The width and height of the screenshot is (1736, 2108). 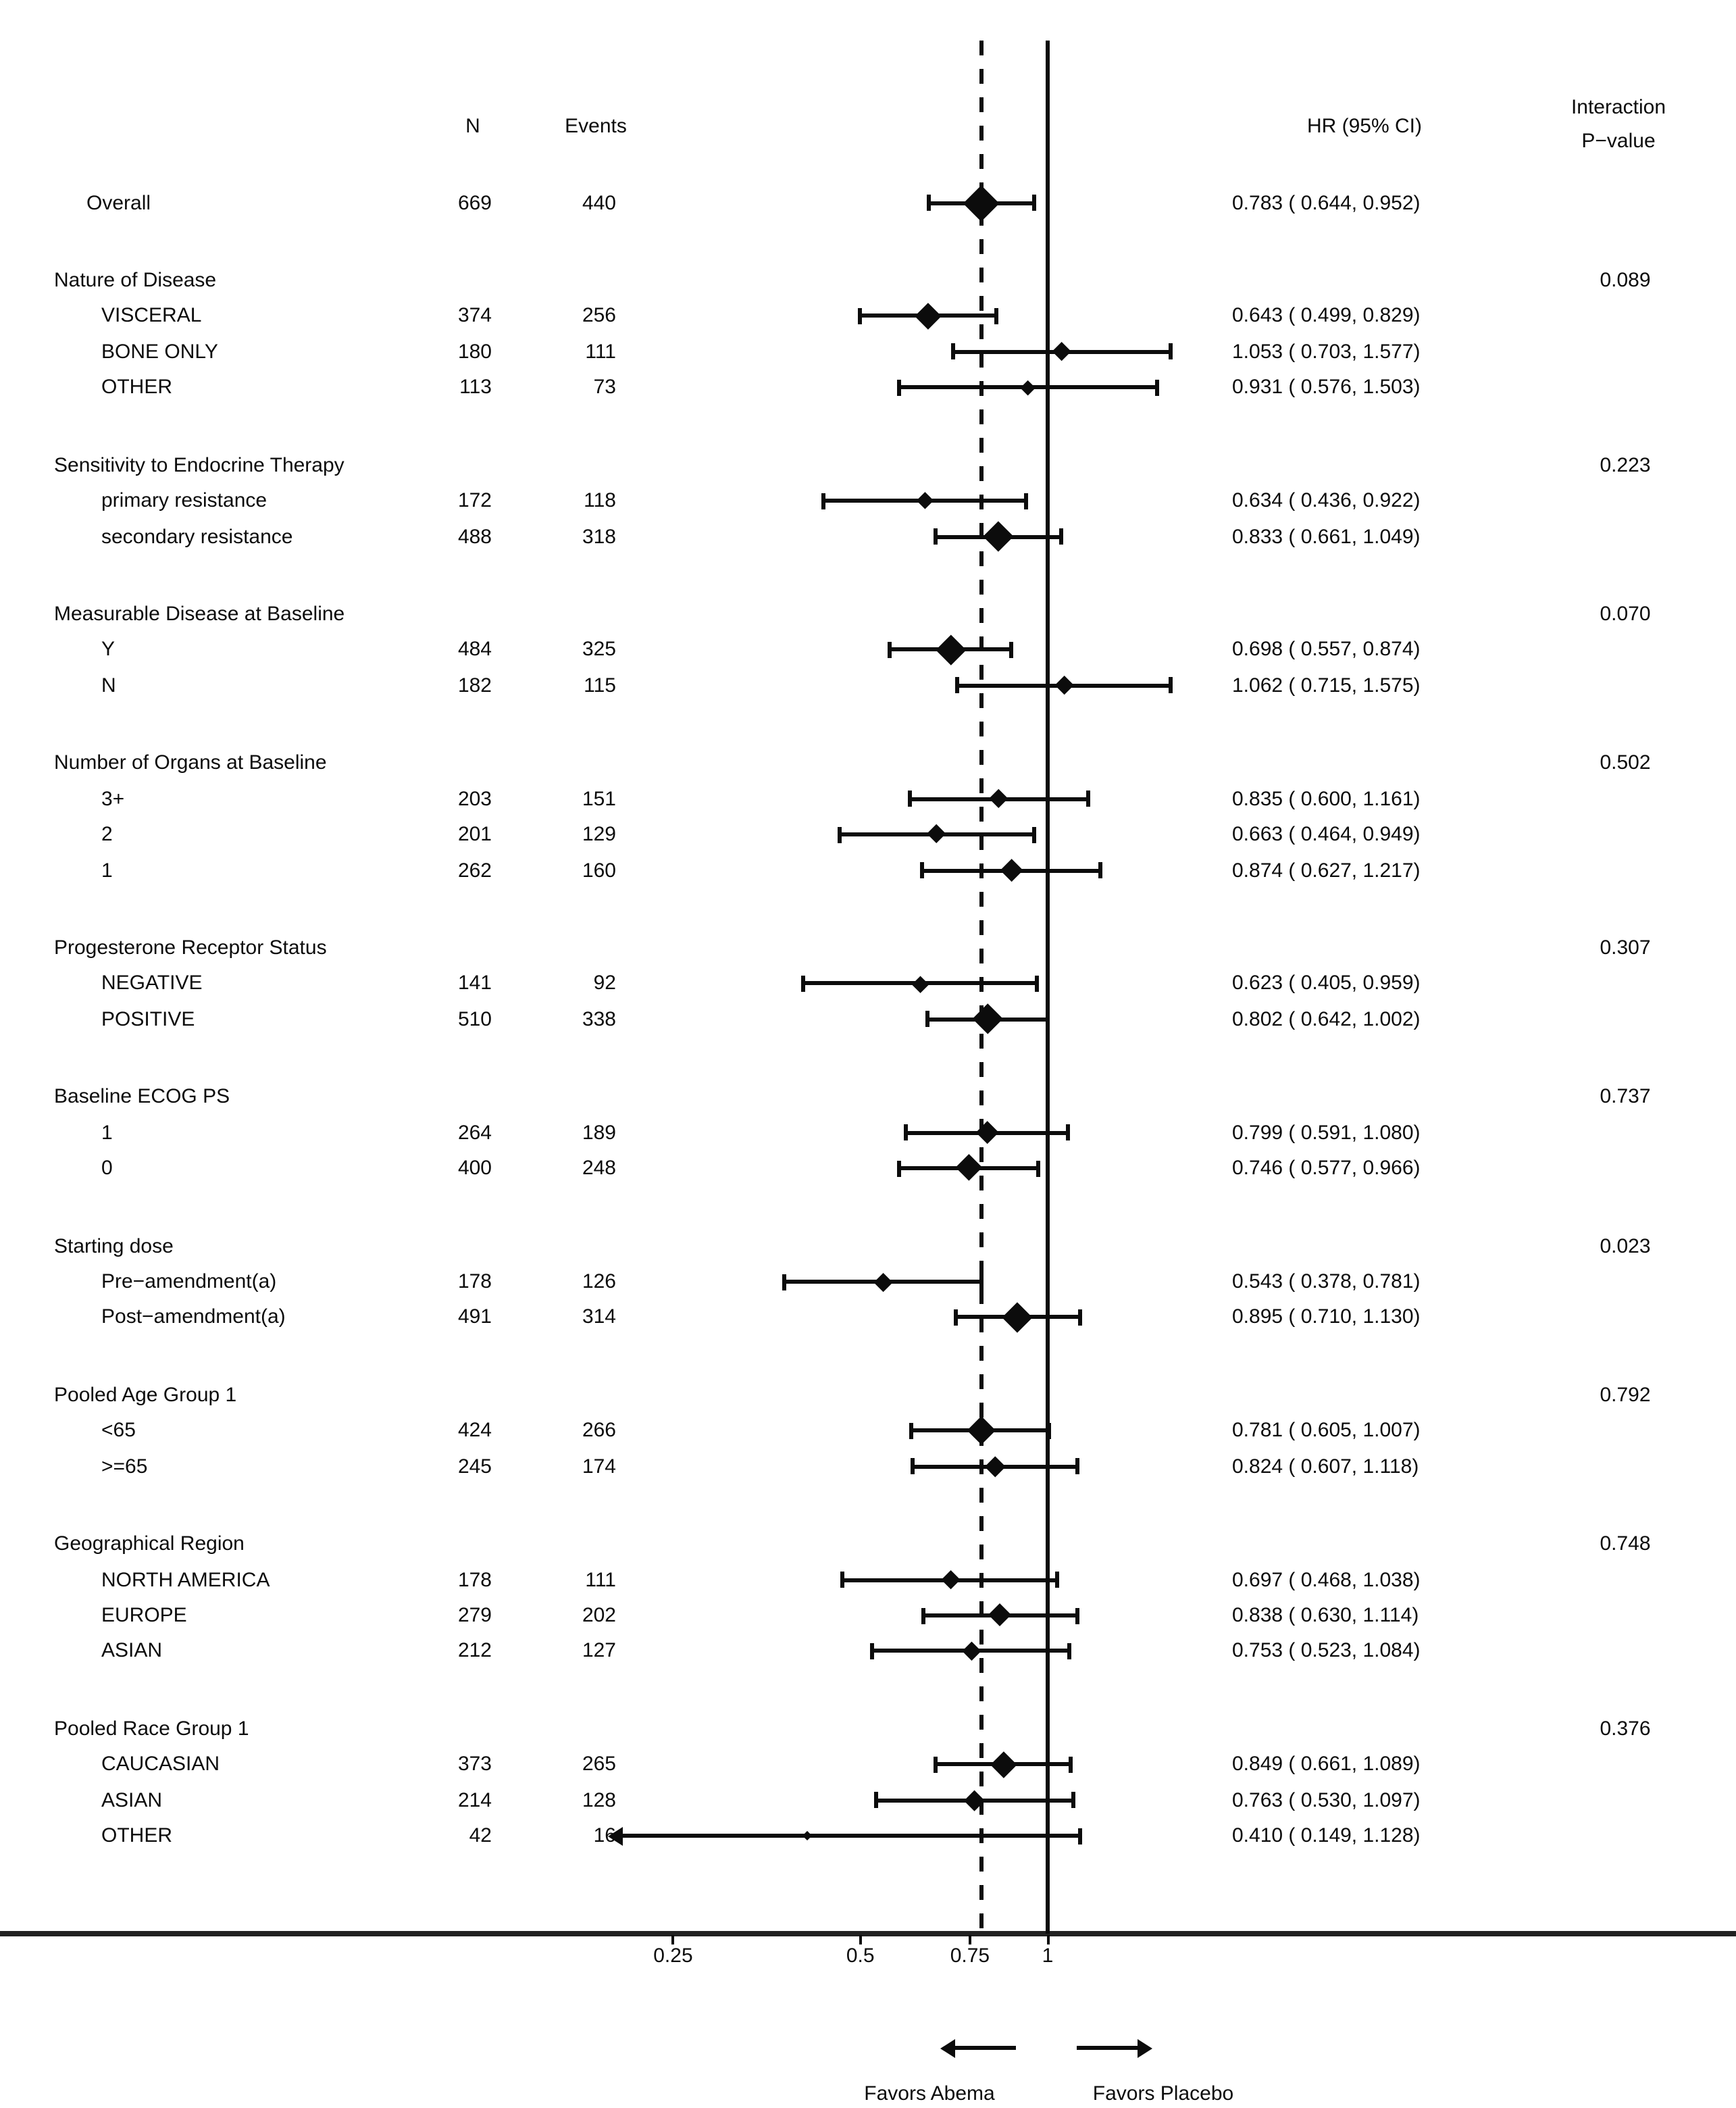 What do you see at coordinates (474, 983) in the screenshot?
I see `row-n-value: 141` at bounding box center [474, 983].